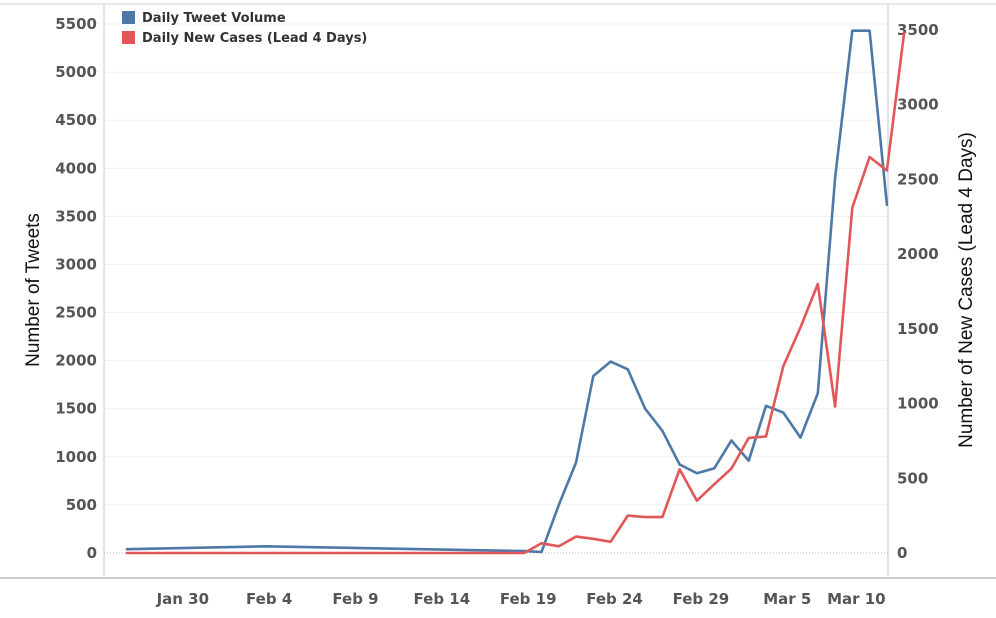 The height and width of the screenshot is (618, 996). I want to click on x-tick-label: Feb 9, so click(355, 599).